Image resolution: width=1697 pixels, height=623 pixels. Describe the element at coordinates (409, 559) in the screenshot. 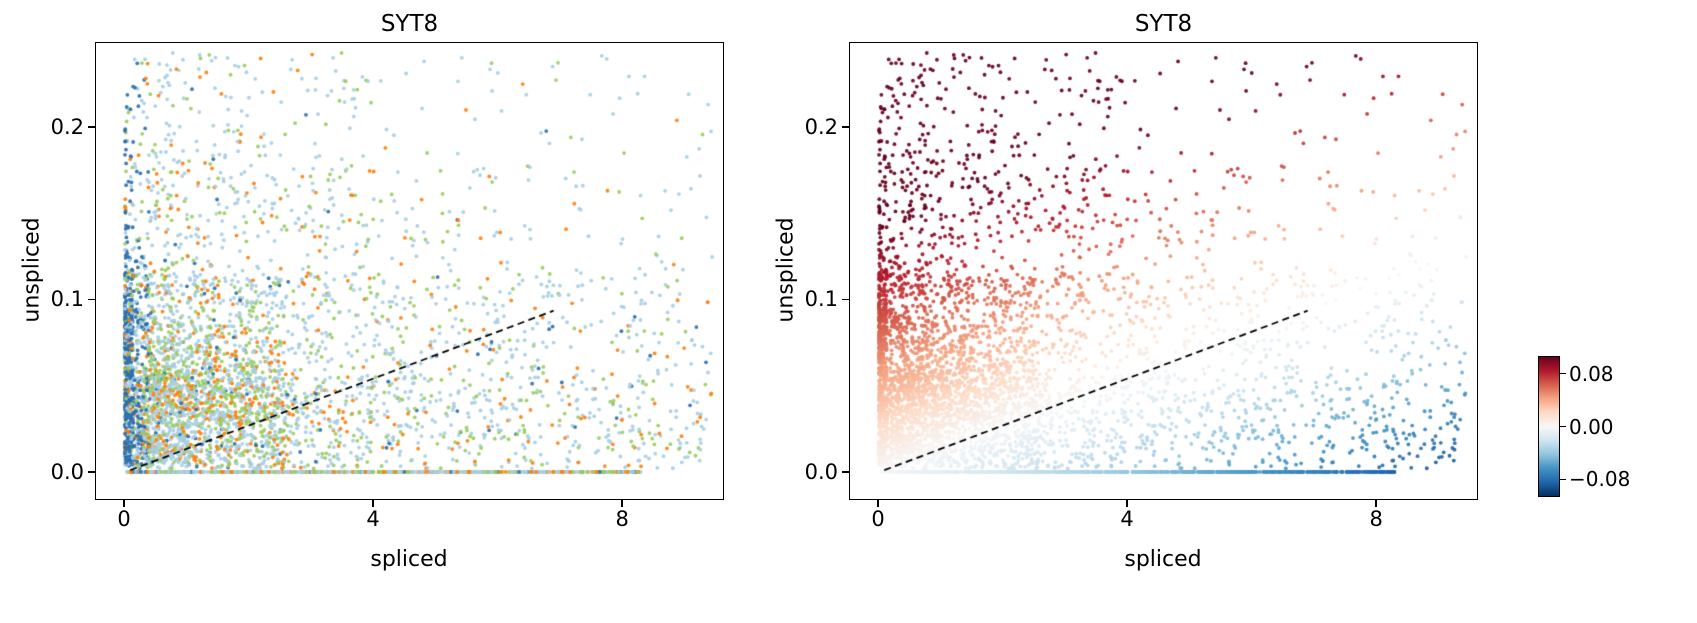

I see `left-x-axis-label: spliced` at that location.